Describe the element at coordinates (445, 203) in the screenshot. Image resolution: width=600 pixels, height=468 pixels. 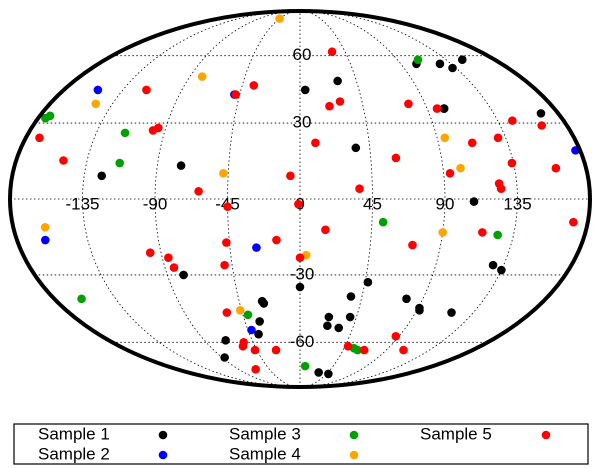
I see `x-tick-label: 90` at that location.